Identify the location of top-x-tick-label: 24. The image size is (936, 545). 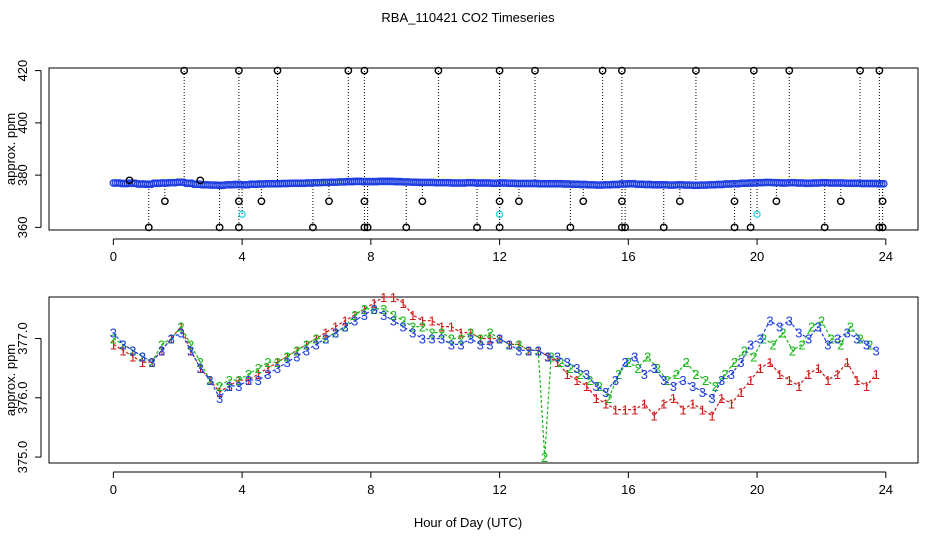
(886, 256).